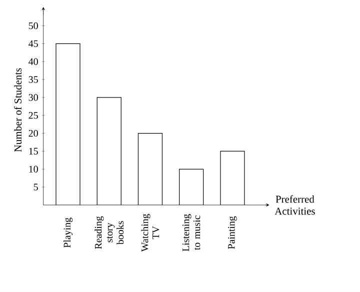 The image size is (360, 292). I want to click on x-tick-label: Playing, so click(68, 233).